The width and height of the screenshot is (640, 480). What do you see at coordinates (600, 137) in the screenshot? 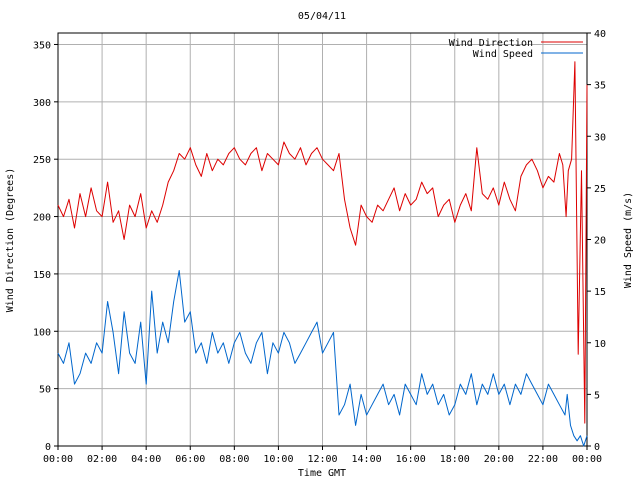
I see `right-tick-label: 30` at bounding box center [600, 137].